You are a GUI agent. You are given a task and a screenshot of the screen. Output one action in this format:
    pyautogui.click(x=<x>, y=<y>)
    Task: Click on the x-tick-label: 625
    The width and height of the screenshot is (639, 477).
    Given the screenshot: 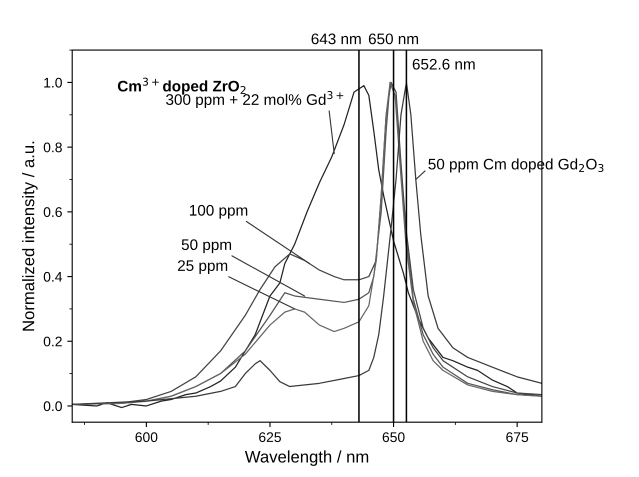 What is the action you would take?
    pyautogui.click(x=270, y=437)
    